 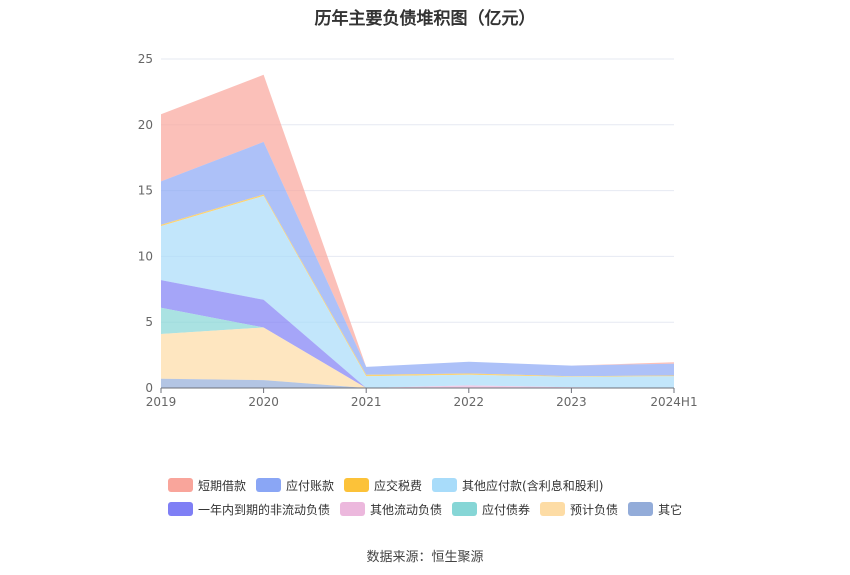 I want to click on y-tick-label: 20, so click(x=145, y=125).